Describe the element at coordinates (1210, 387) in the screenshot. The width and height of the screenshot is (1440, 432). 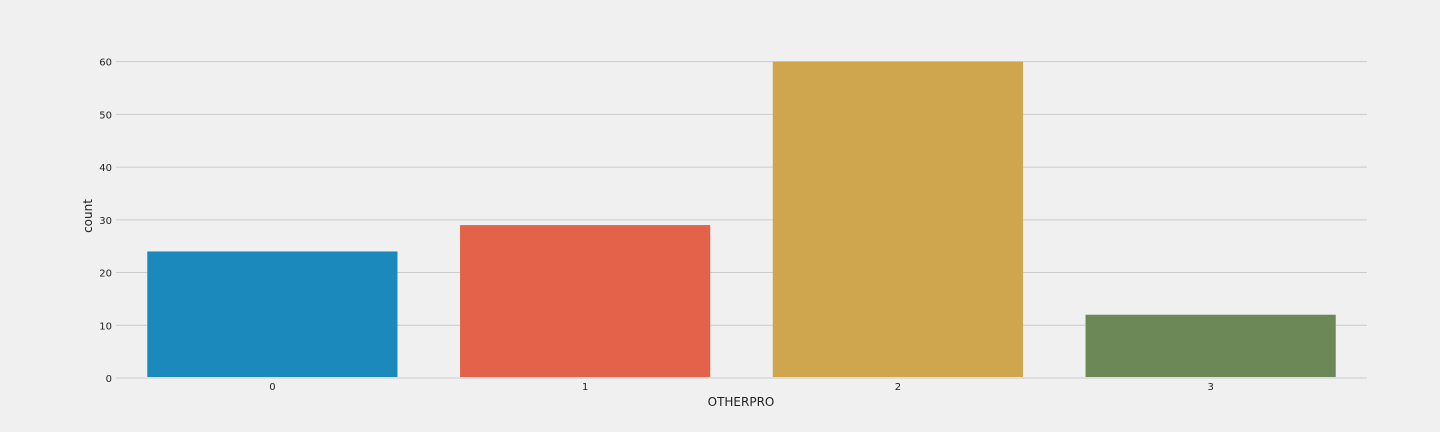
I see `x-tick-label: 3` at that location.